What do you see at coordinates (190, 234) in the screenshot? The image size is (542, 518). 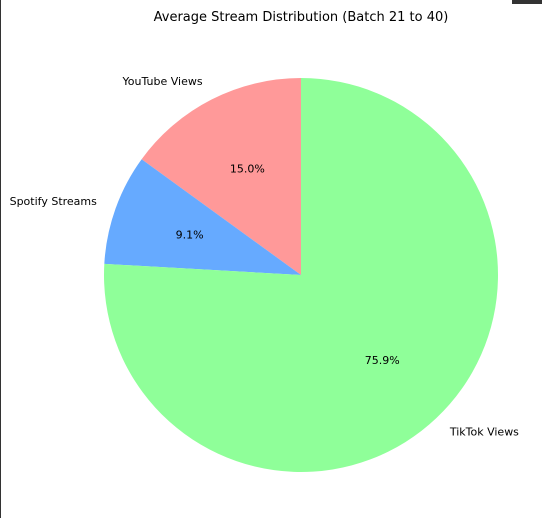 I see `slice-percent-spotify-streams: 9.1%` at bounding box center [190, 234].